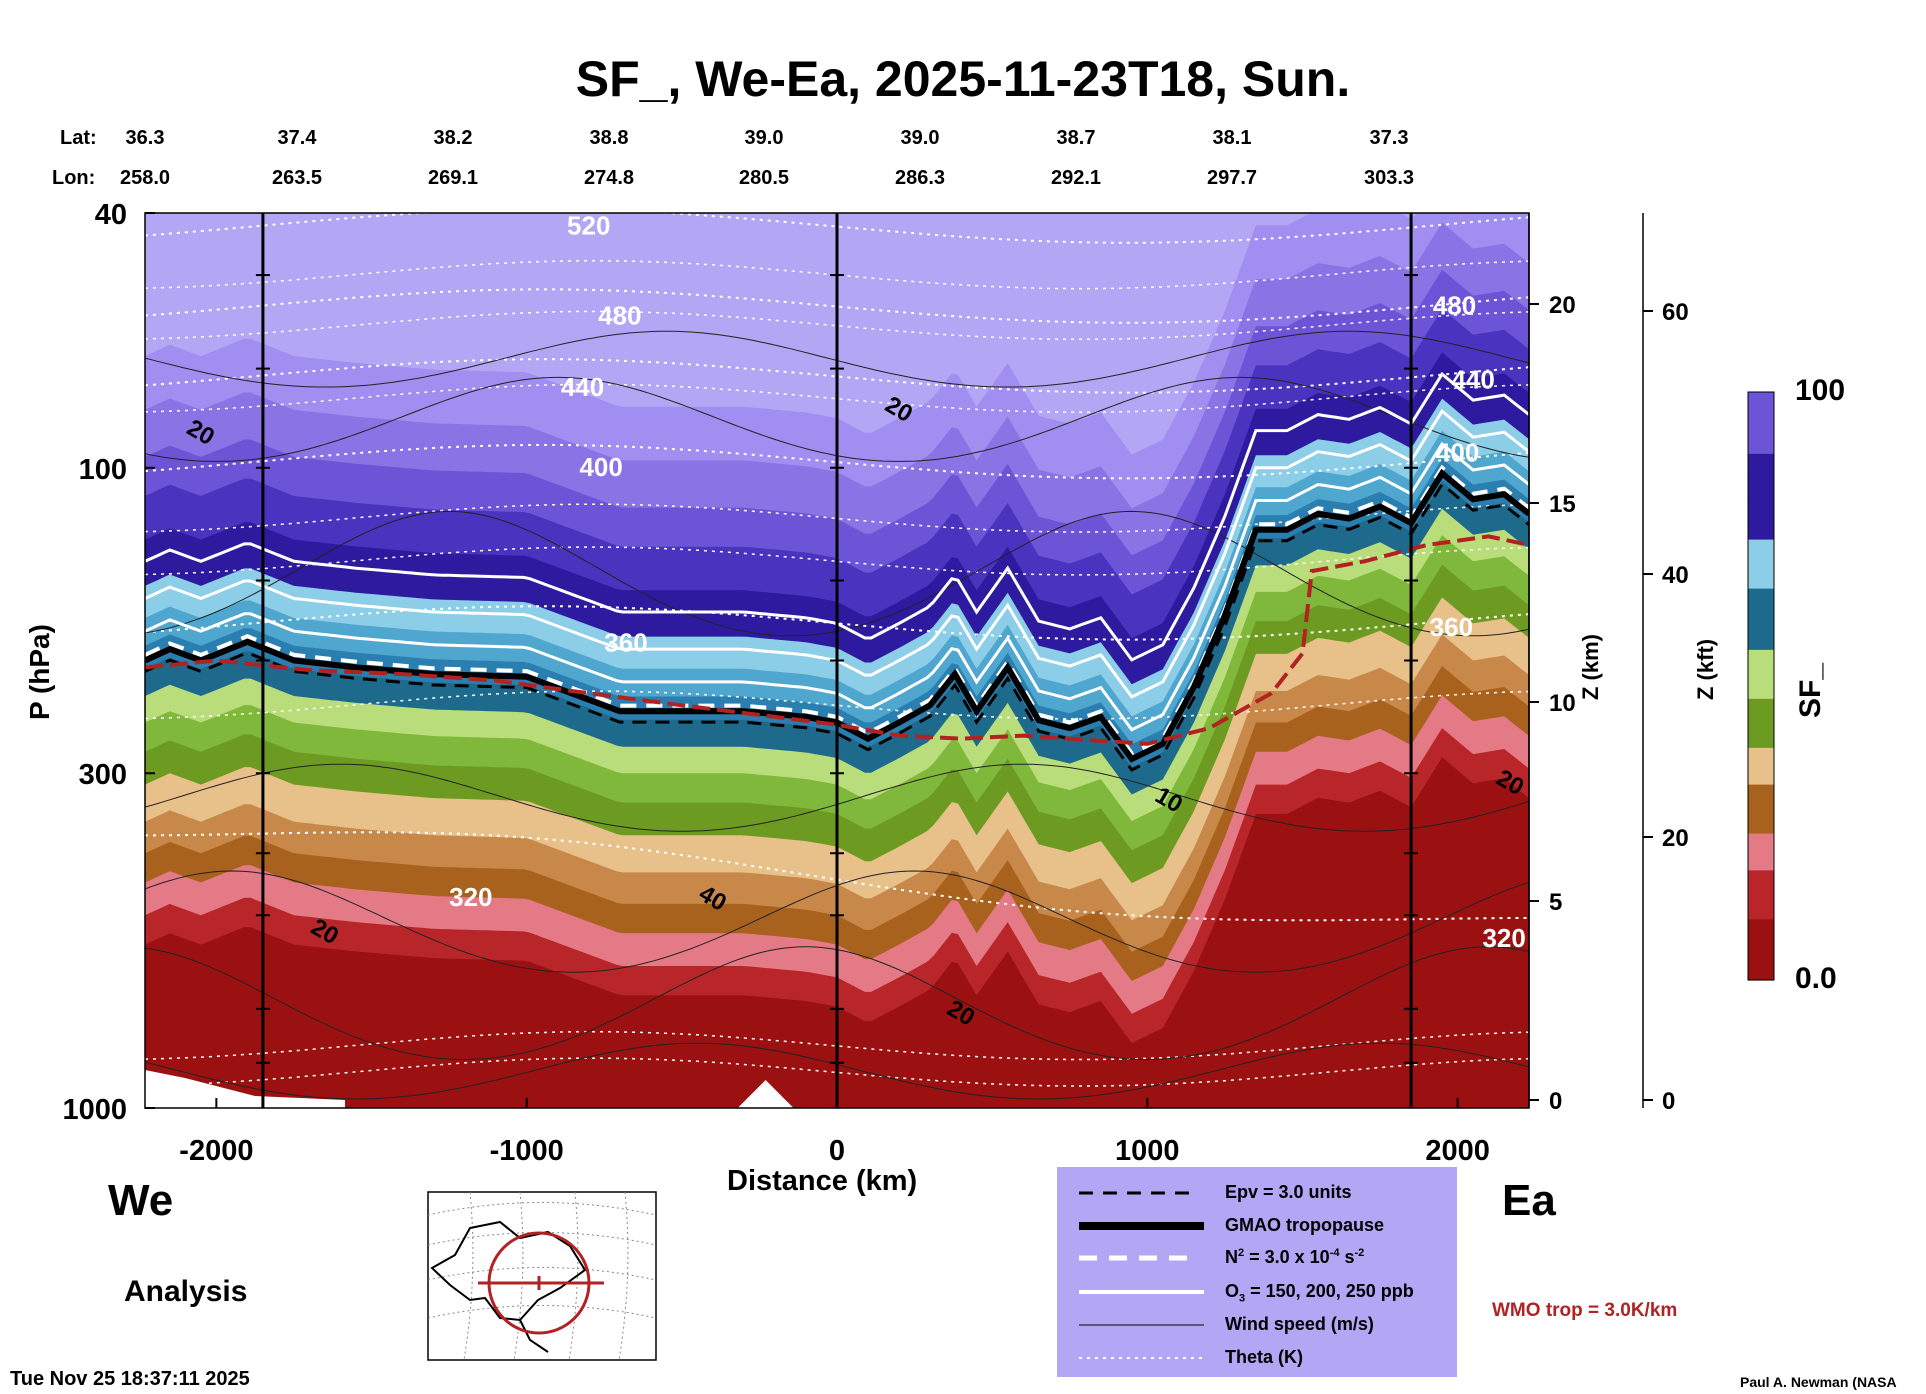 The image size is (1926, 1394). I want to click on lon-value: 258.0, so click(145, 178).